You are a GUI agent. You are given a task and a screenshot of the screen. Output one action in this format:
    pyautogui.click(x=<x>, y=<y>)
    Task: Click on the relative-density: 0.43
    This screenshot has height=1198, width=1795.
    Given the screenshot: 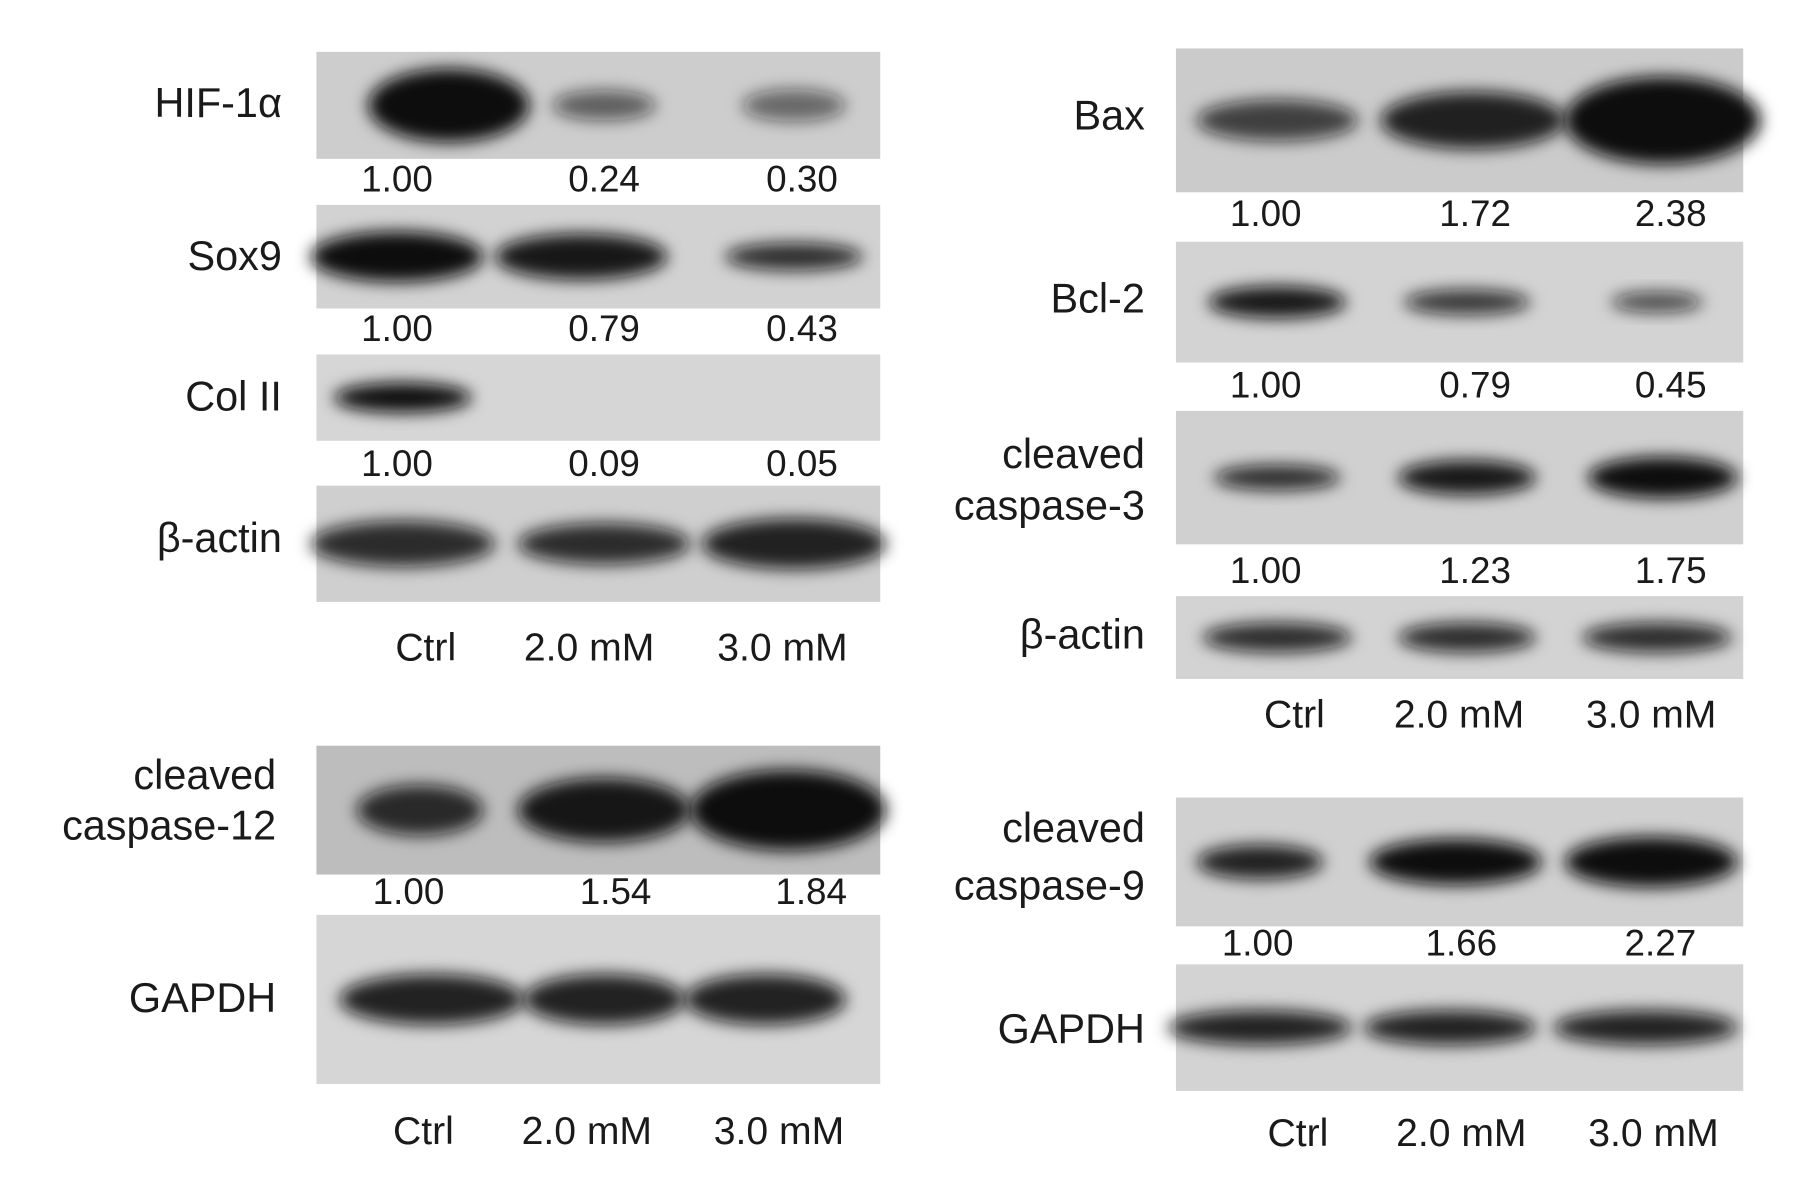 What is the action you would take?
    pyautogui.click(x=802, y=328)
    